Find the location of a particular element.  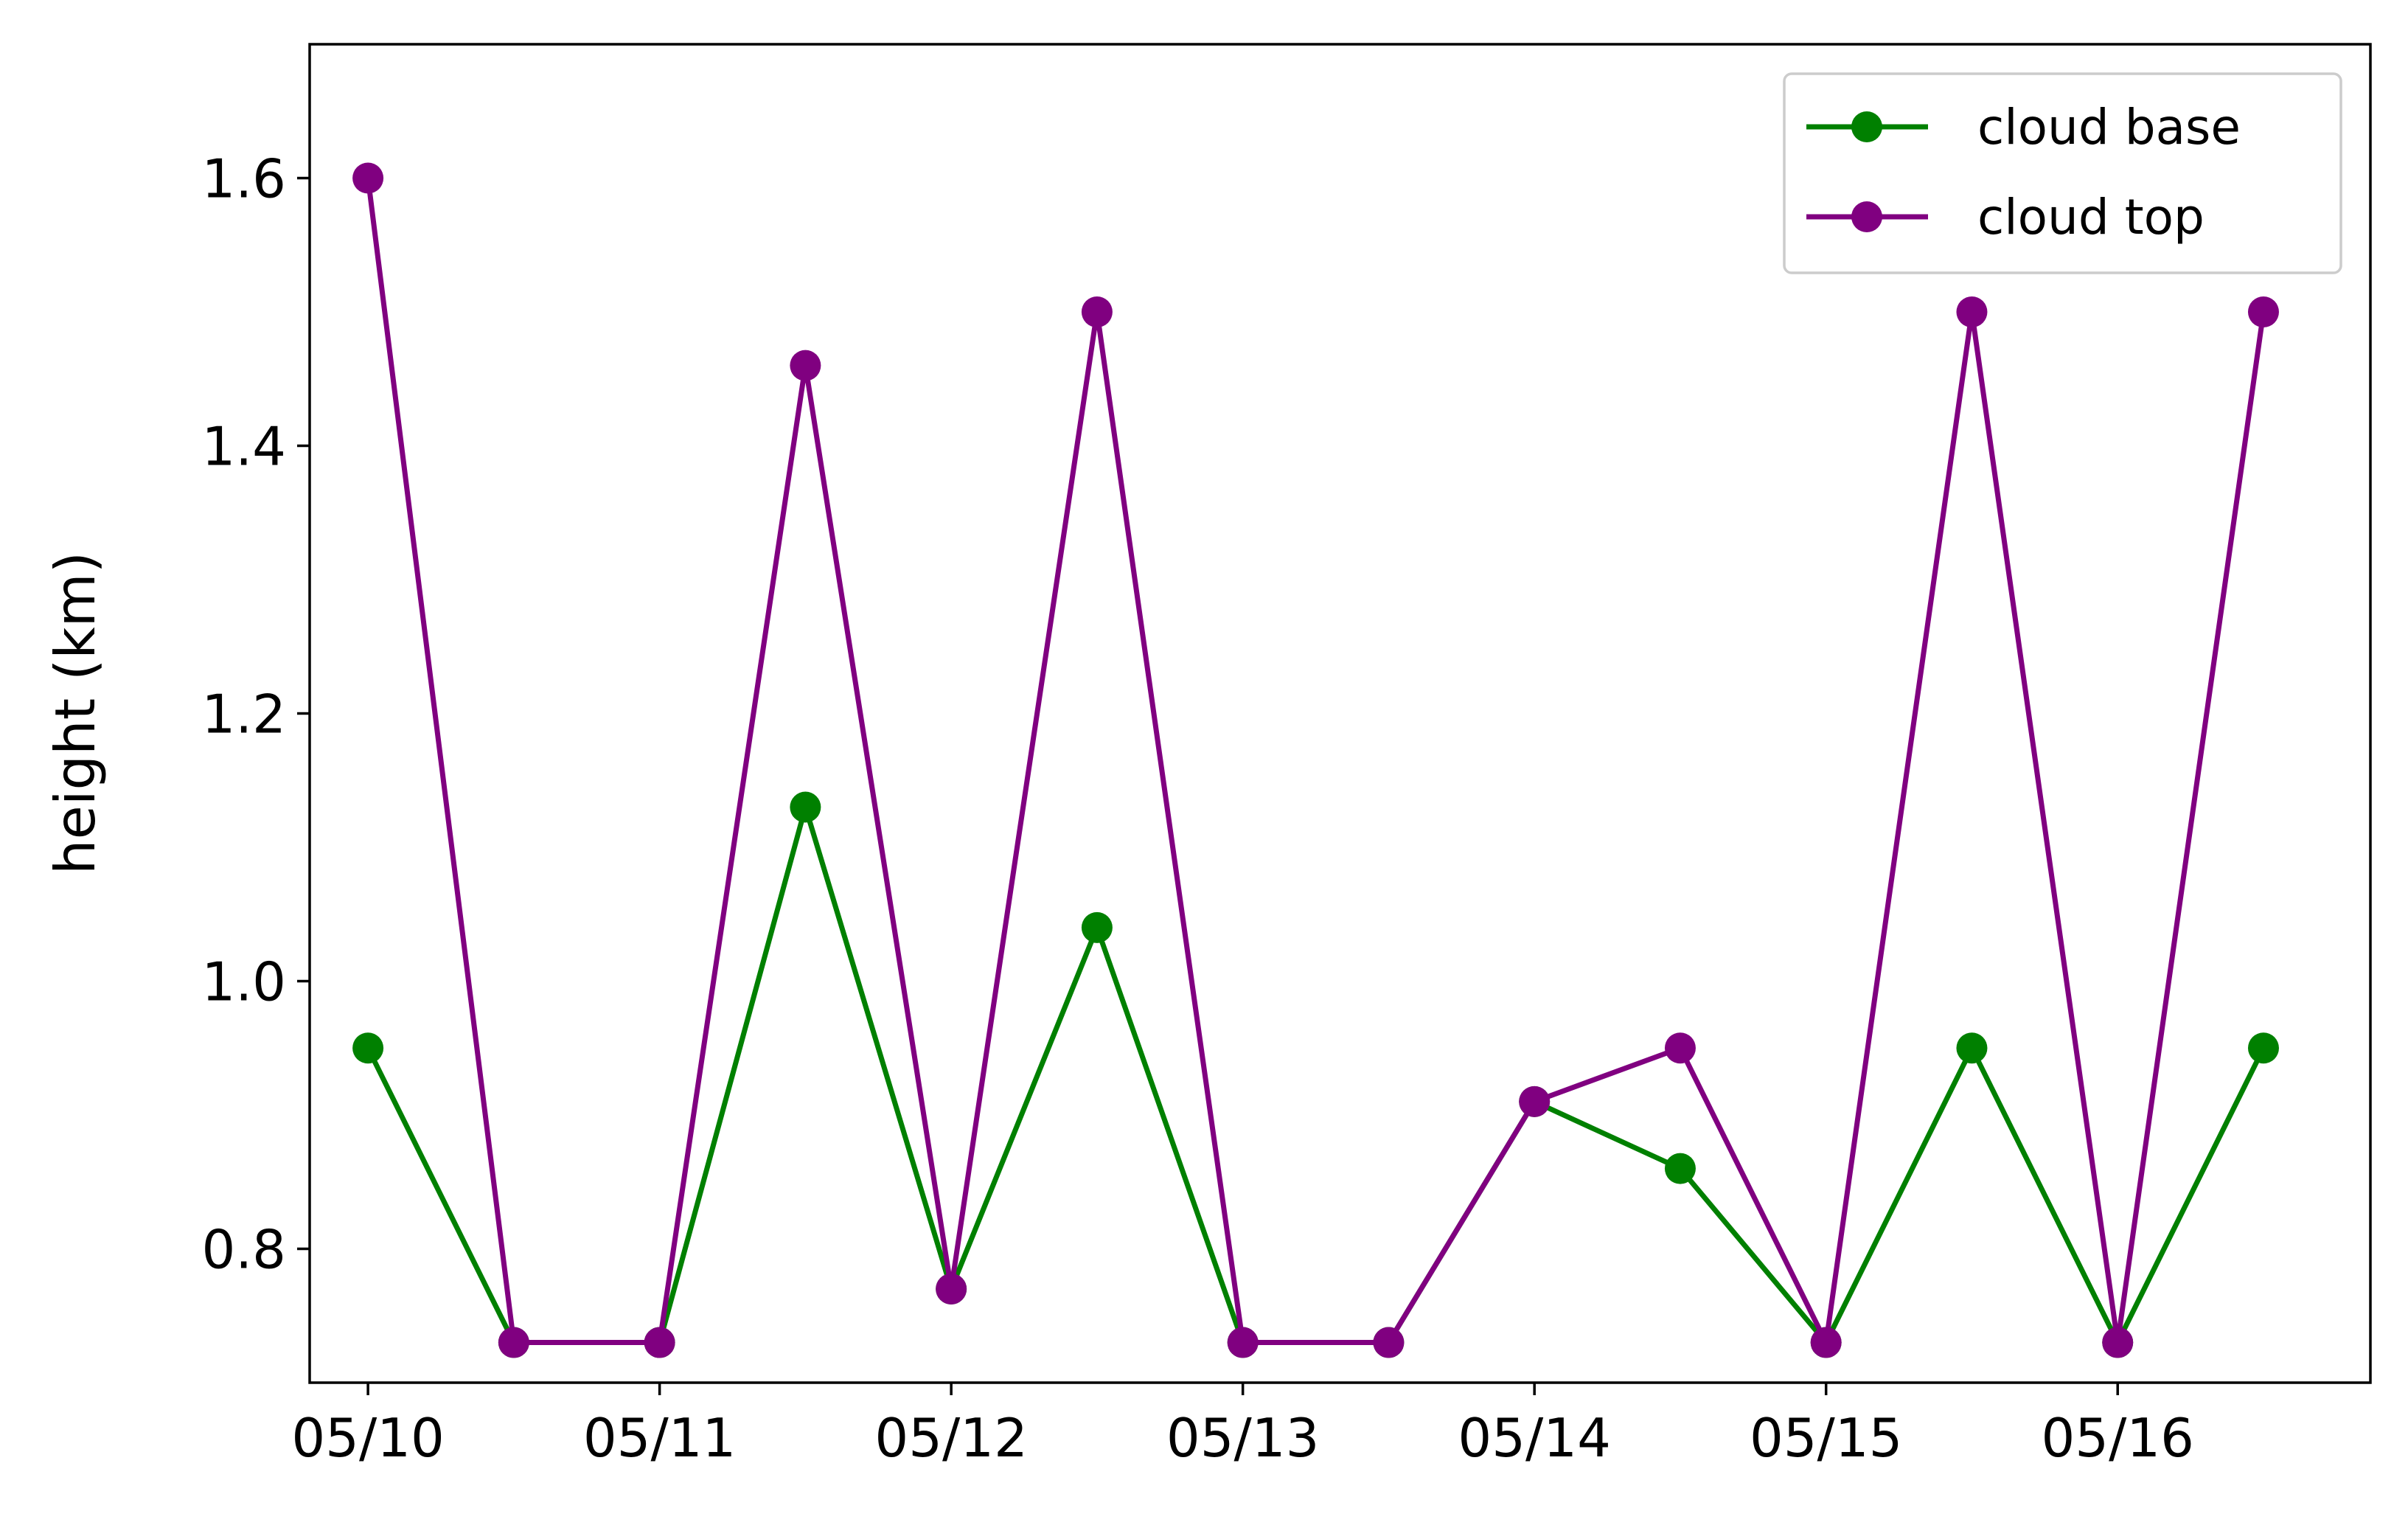

legend-label-cloud-base: cloud base is located at coordinates (2109, 127).